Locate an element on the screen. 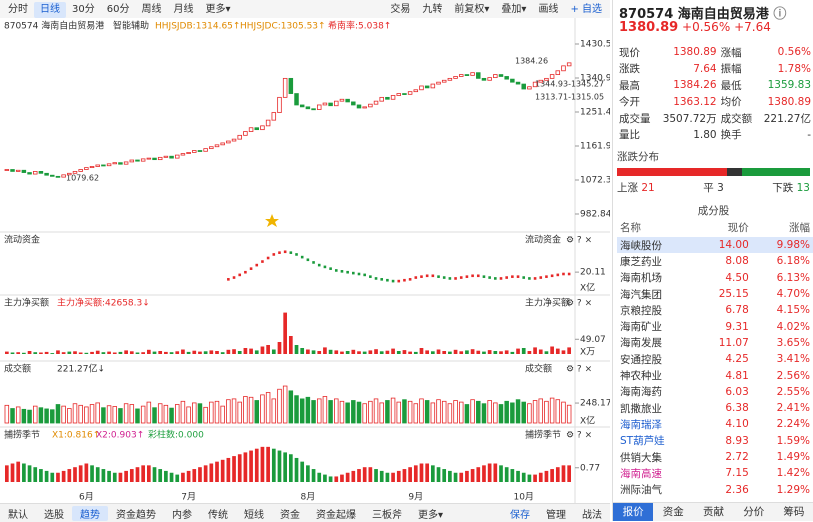 The height and width of the screenshot is (522, 813). bottom-tab: 资金起爆 is located at coordinates (336, 515).